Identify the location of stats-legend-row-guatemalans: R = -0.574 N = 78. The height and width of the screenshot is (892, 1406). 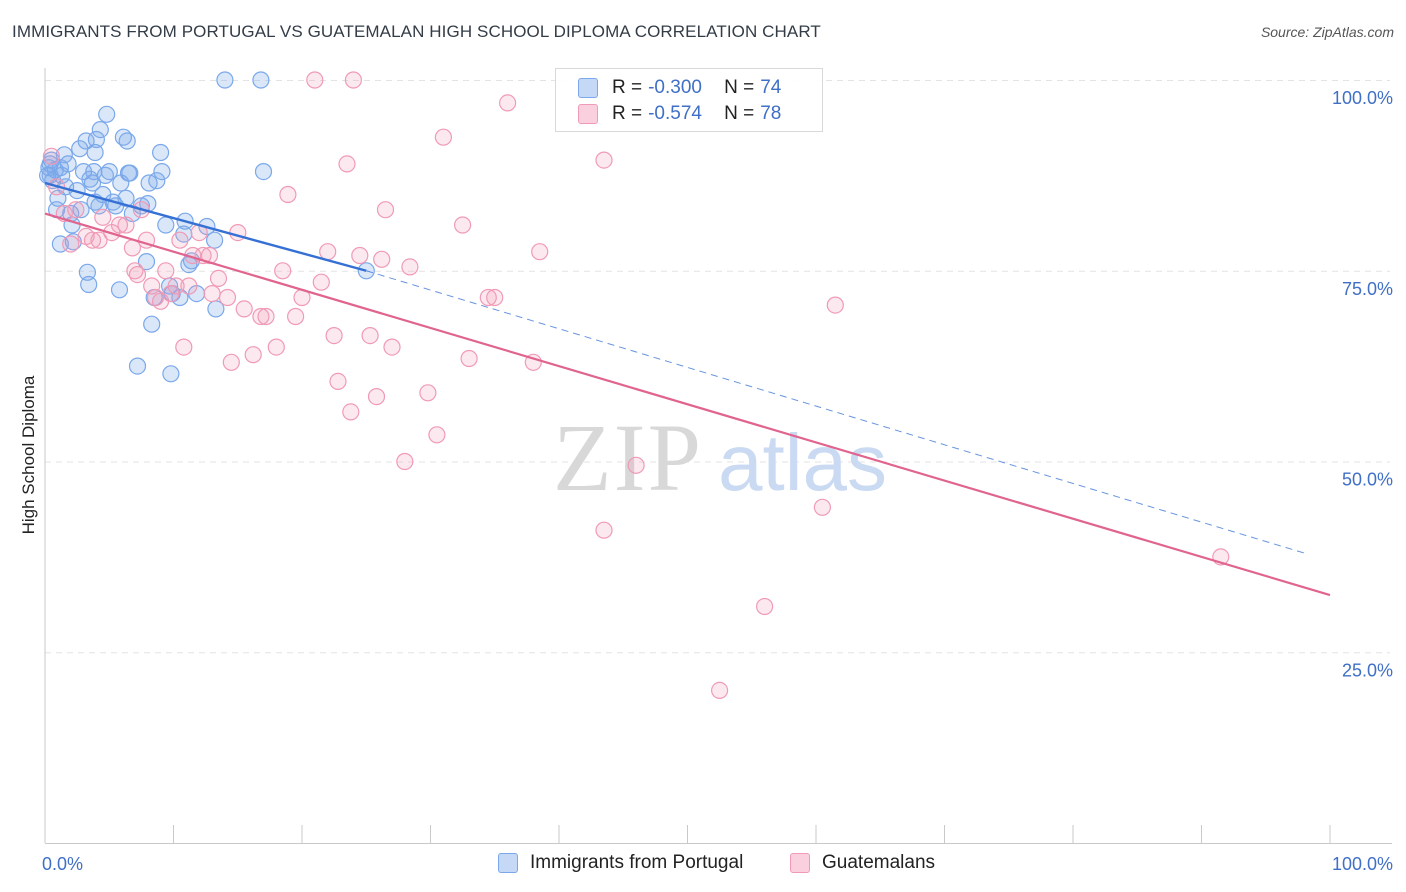
(679, 114).